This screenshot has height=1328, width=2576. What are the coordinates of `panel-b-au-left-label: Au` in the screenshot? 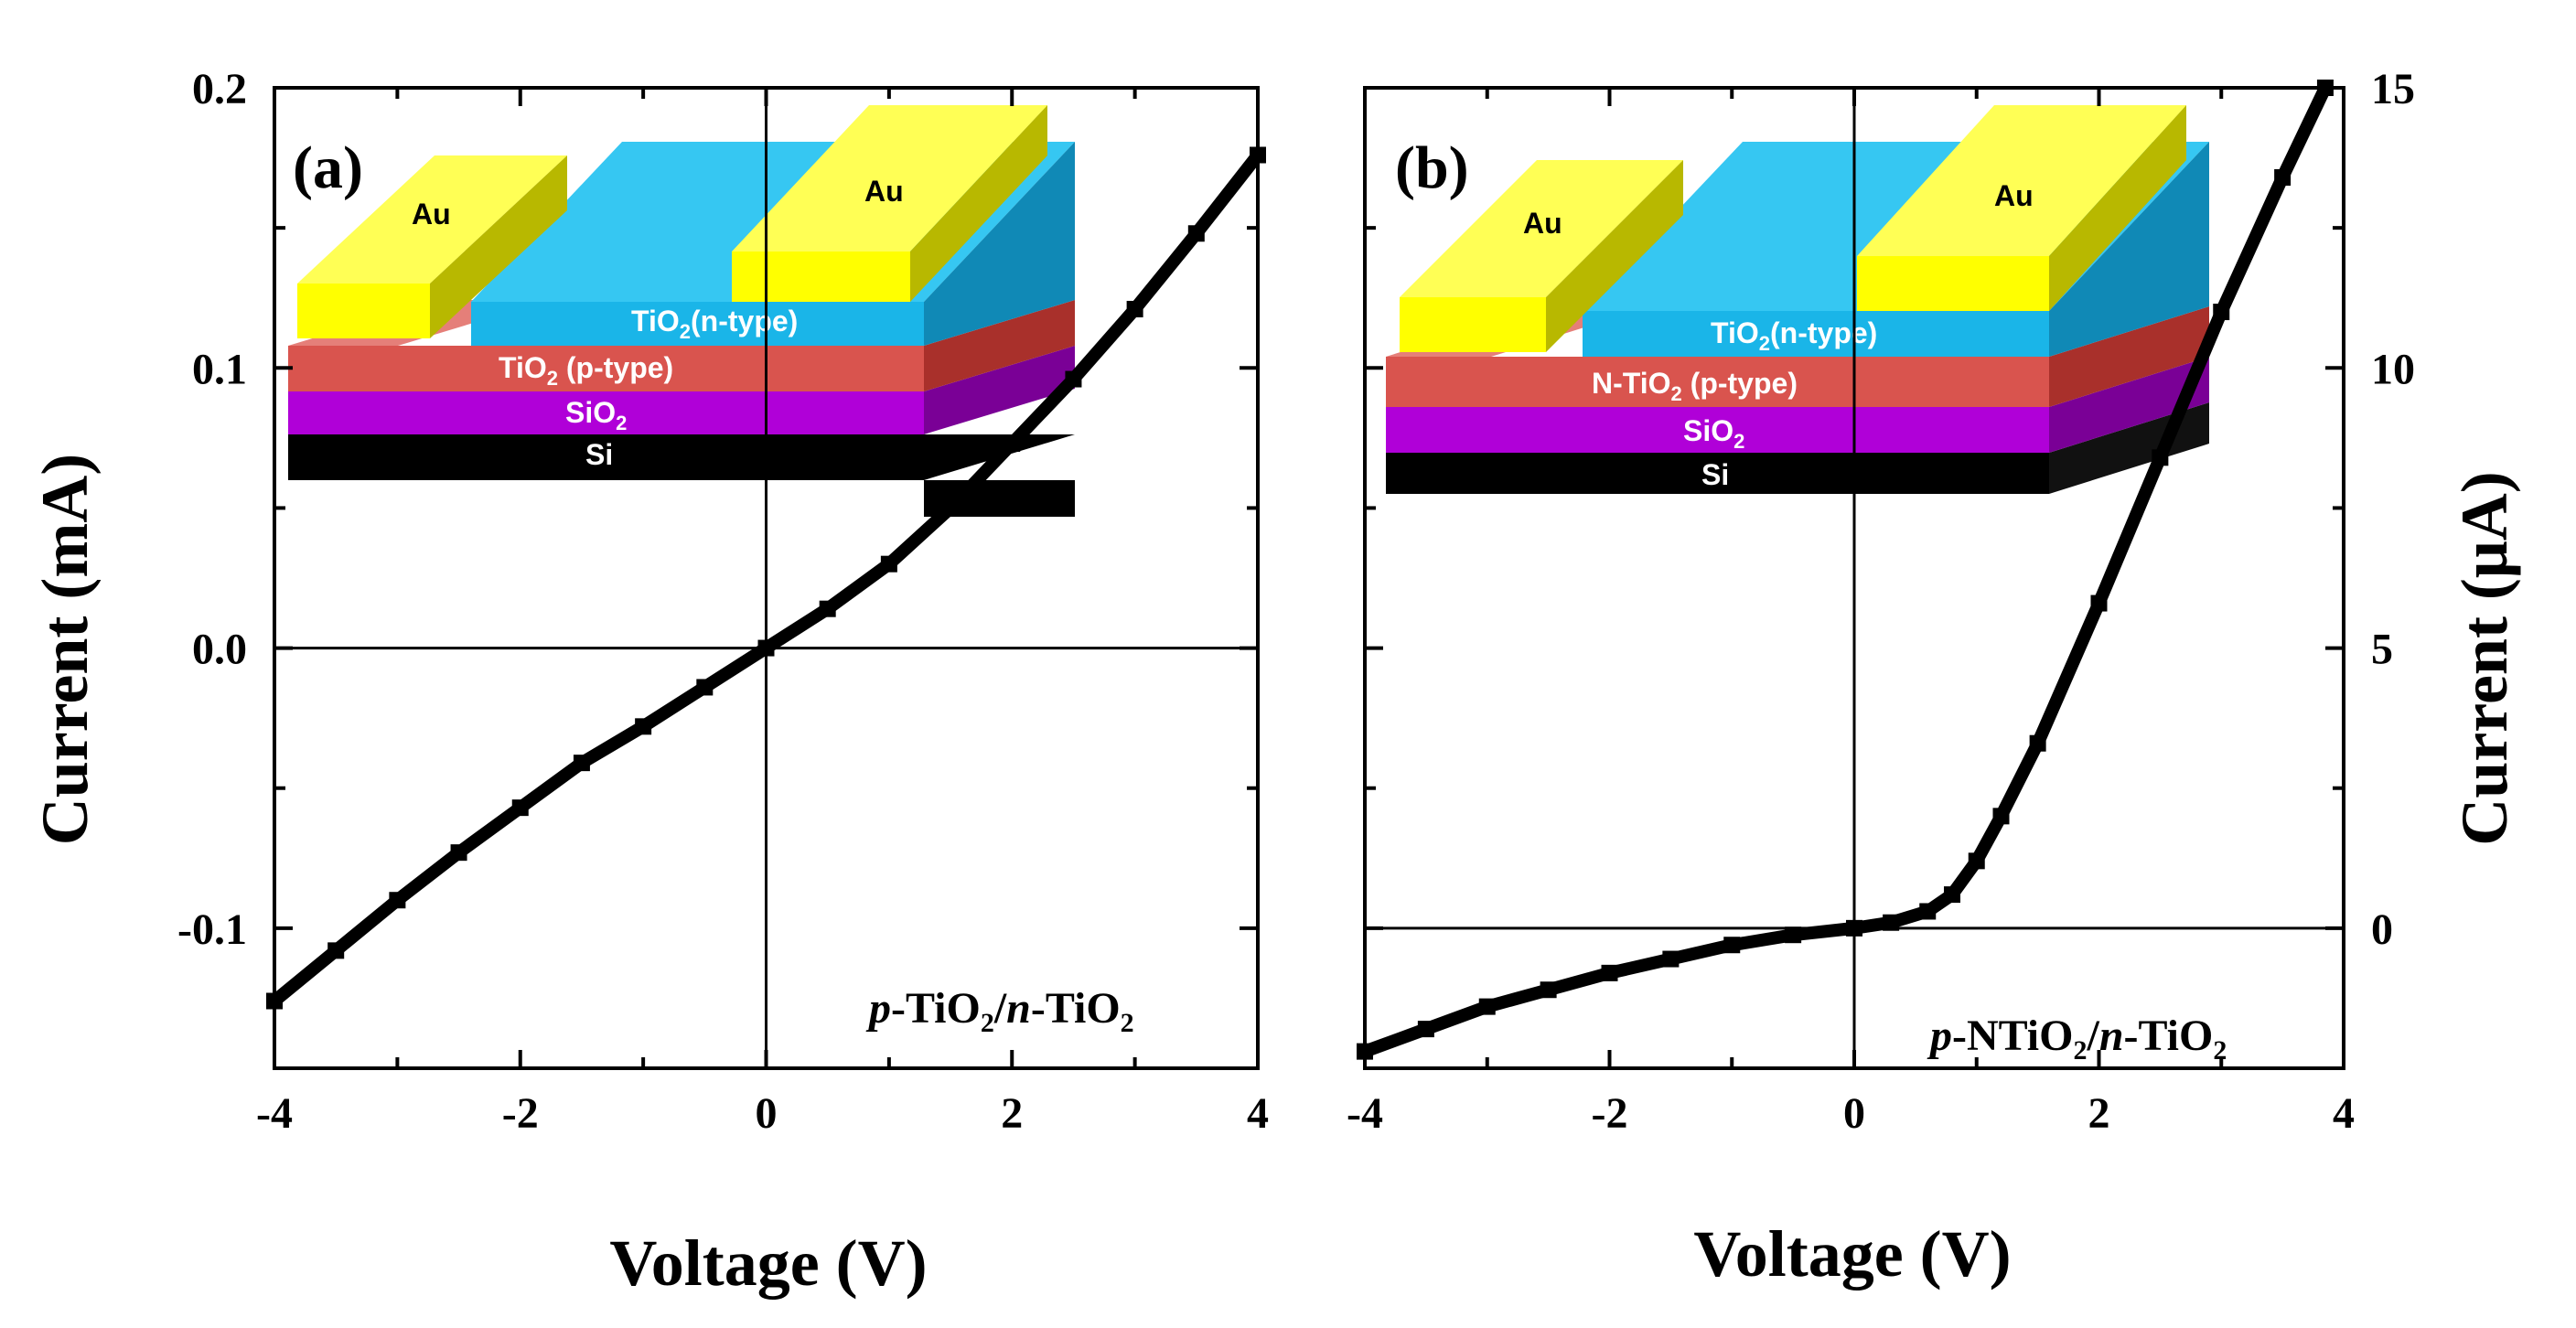 It's located at (1543, 223).